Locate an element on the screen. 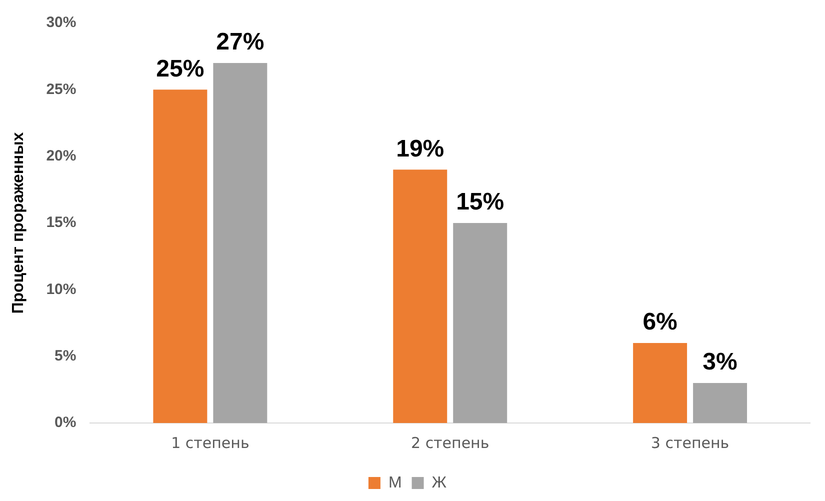  text: 25% is located at coordinates (180, 68).